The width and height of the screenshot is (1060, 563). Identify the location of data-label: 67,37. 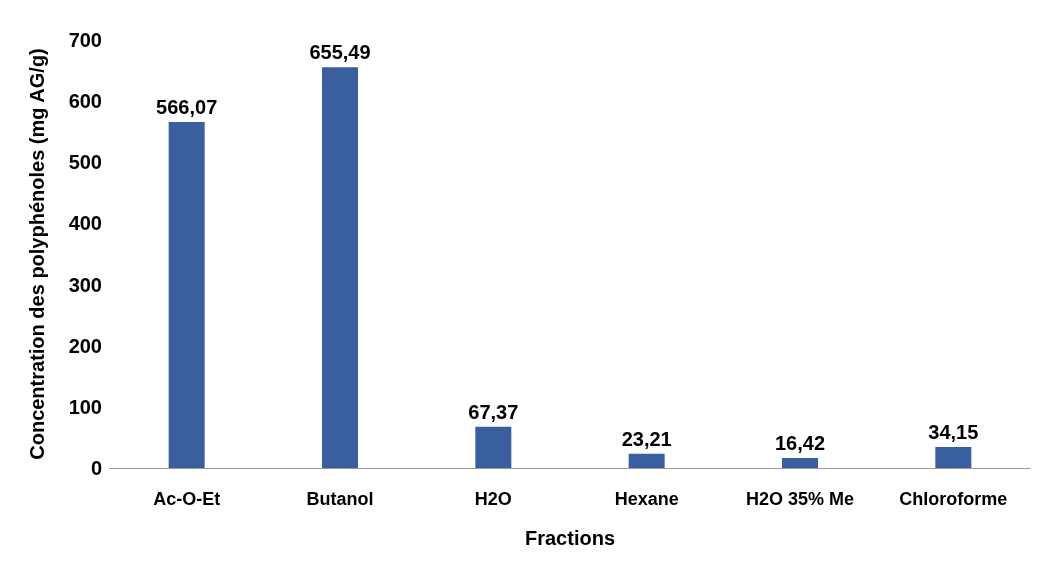
(493, 411).